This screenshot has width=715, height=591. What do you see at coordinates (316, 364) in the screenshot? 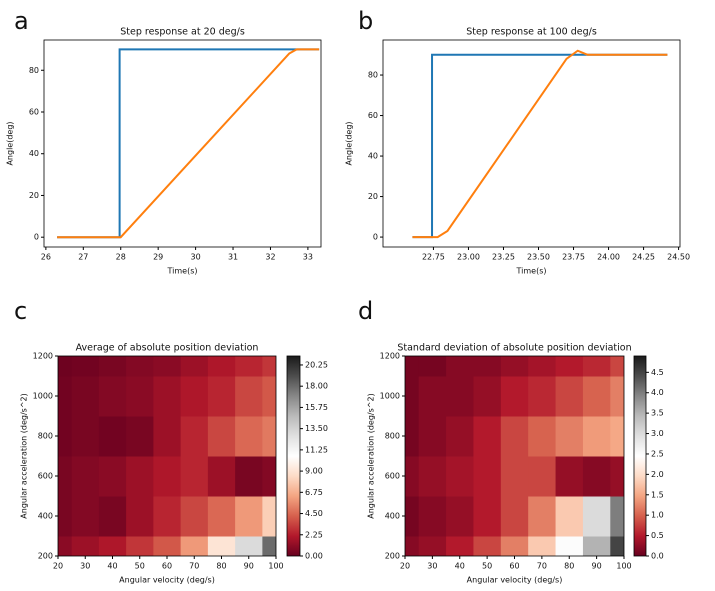
I see `colorbar-tick-label: 20.25` at bounding box center [316, 364].